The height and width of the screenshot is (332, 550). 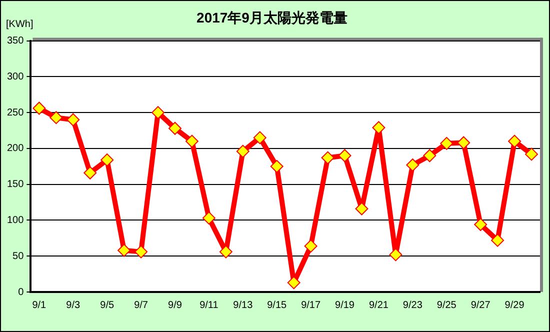 I want to click on y-tick-label: 150, so click(x=15, y=184).